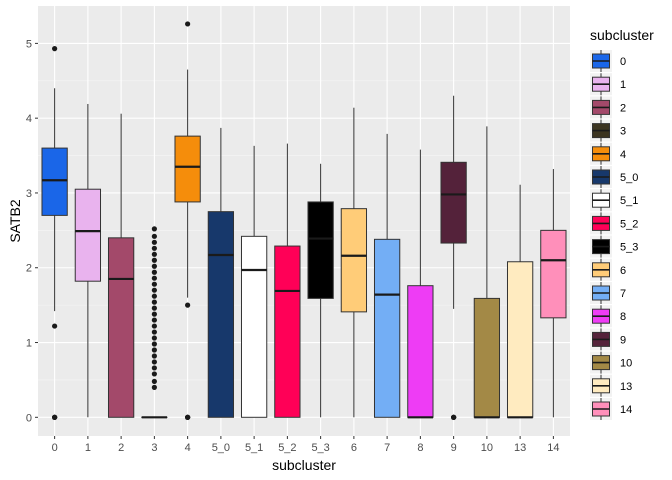 The width and height of the screenshot is (672, 480). I want to click on legend-label: 13, so click(626, 387).